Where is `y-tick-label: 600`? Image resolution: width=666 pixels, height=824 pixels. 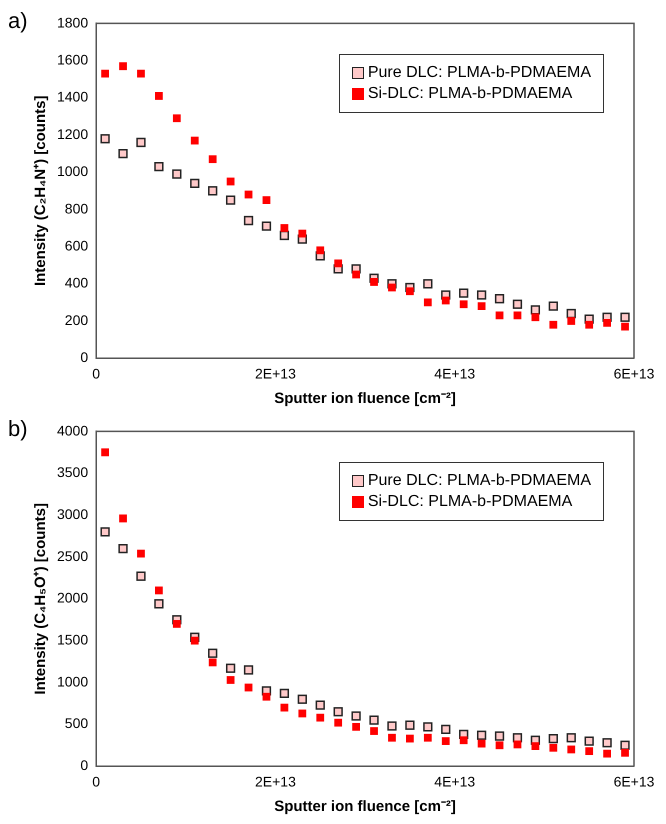 y-tick-label: 600 is located at coordinates (76, 245).